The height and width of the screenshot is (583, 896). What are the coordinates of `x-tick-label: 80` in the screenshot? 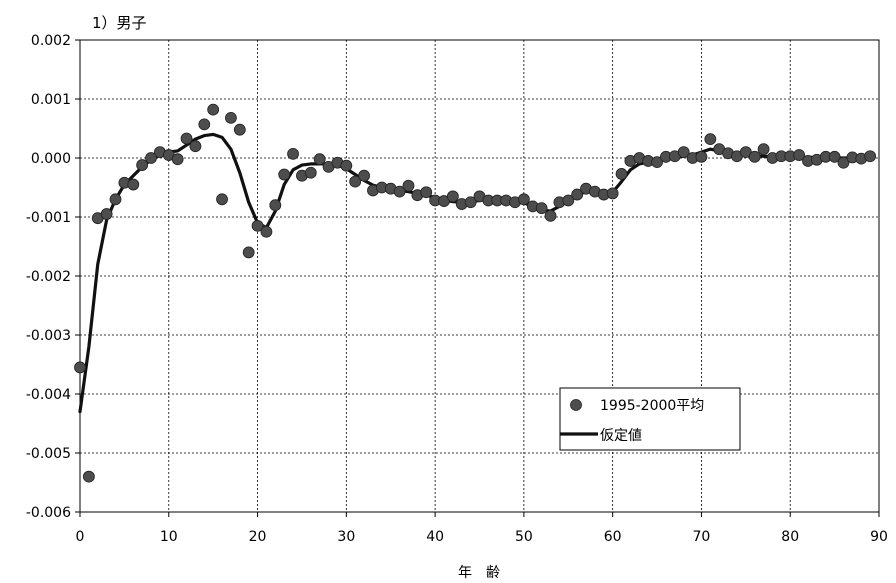 It's located at (790, 537).